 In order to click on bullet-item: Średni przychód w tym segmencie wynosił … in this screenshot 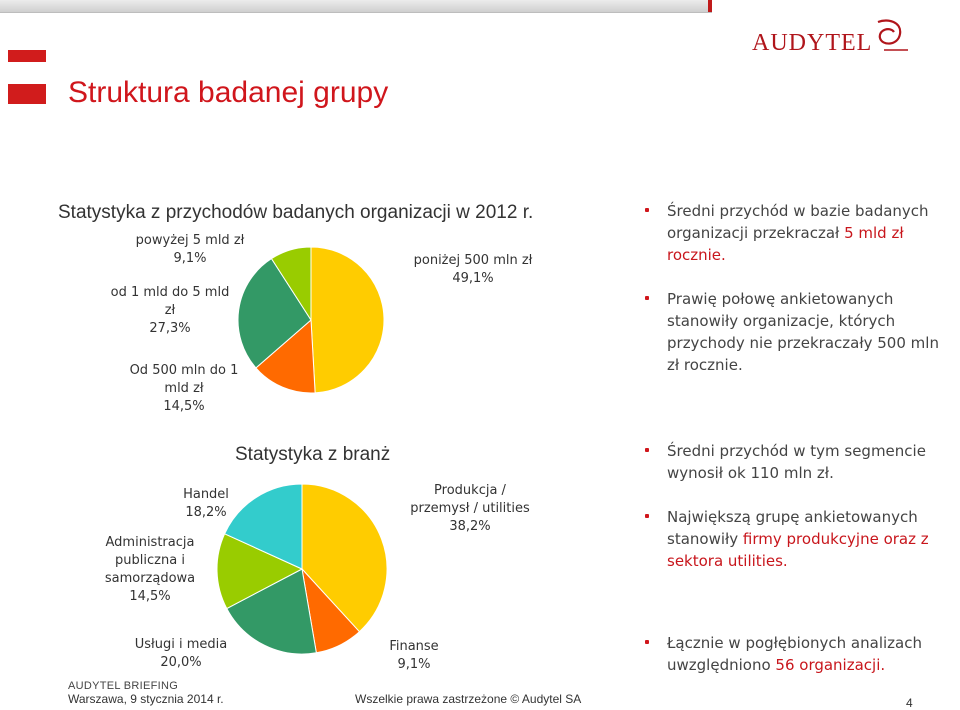, I will do `click(797, 462)`.